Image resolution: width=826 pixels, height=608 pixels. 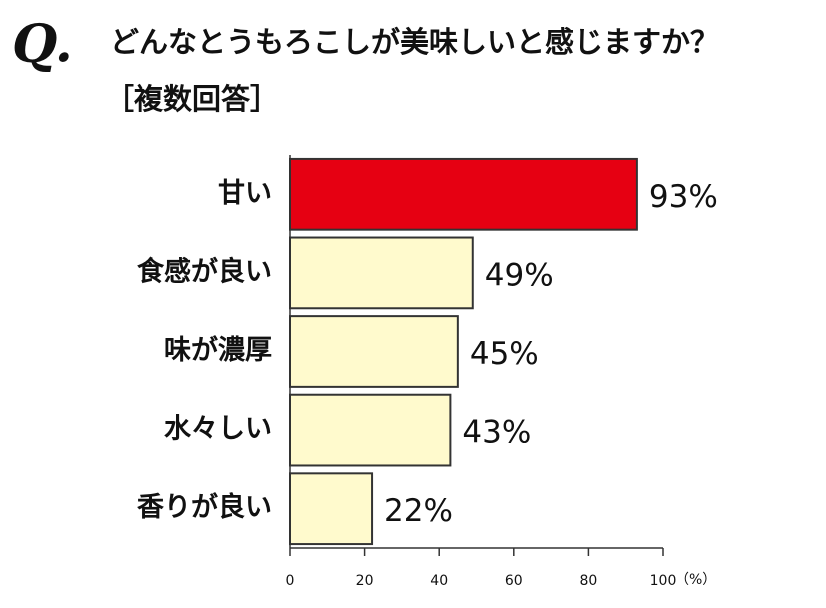 I want to click on chart-subtitle: ［複数回答］, so click(x=192, y=99).